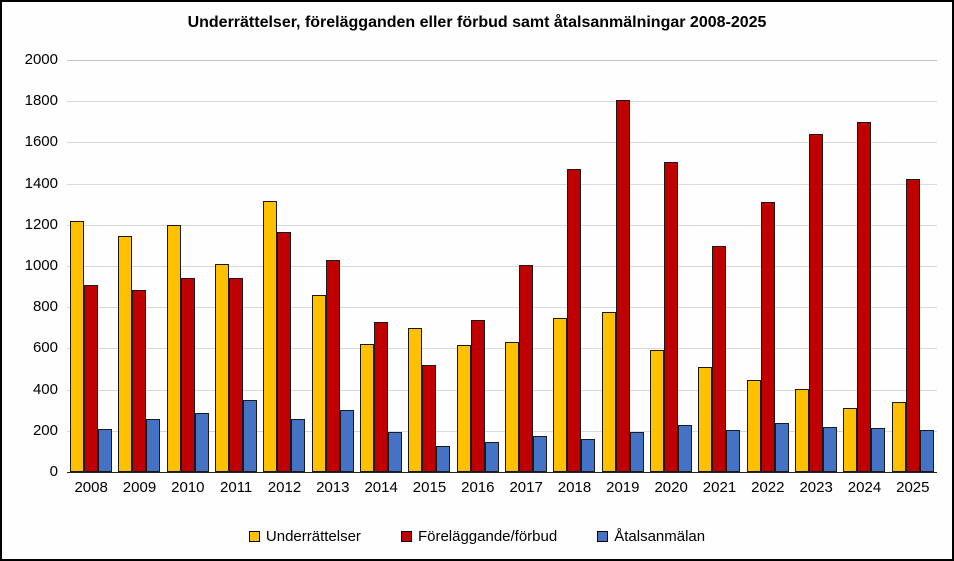 The height and width of the screenshot is (561, 954). I want to click on x-tick-label: 2008, so click(91, 487).